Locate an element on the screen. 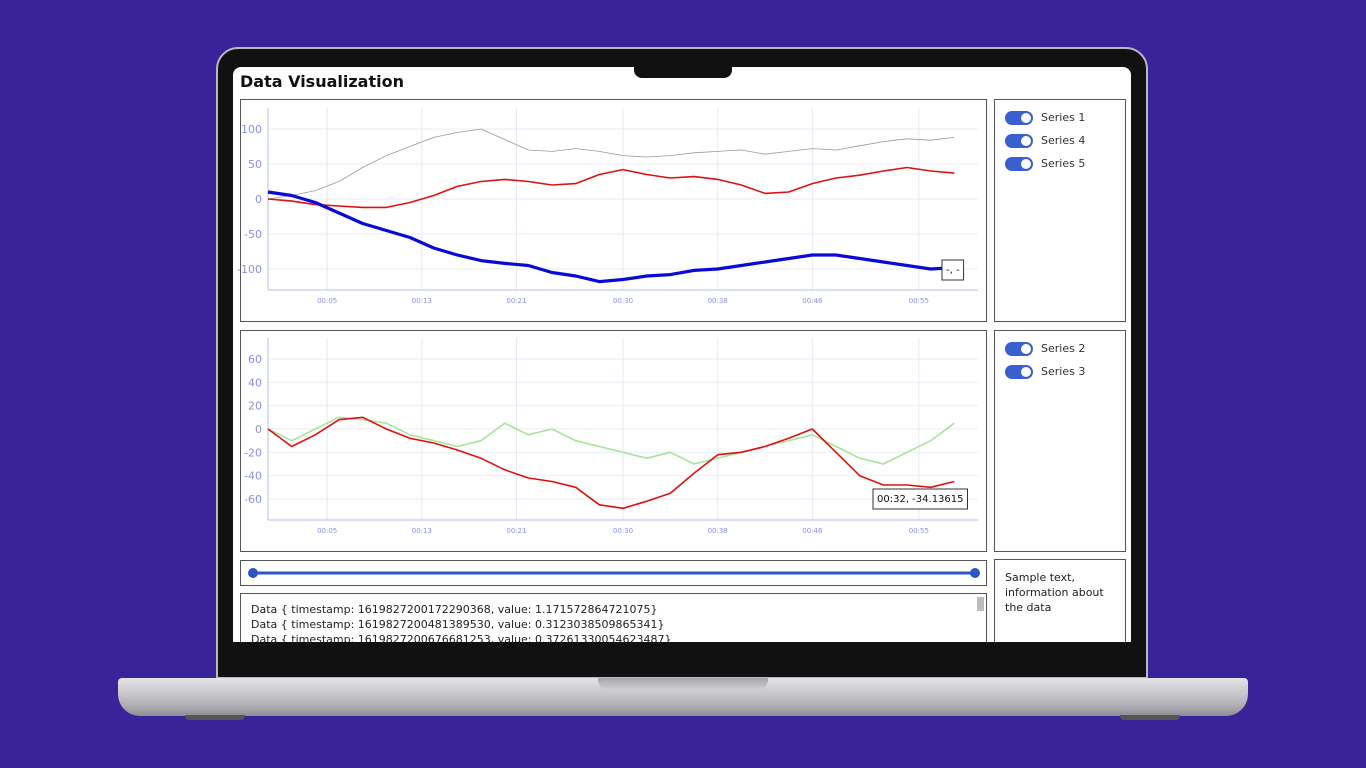 The height and width of the screenshot is (768, 1366). y-tick-label: 100 is located at coordinates (251, 129).